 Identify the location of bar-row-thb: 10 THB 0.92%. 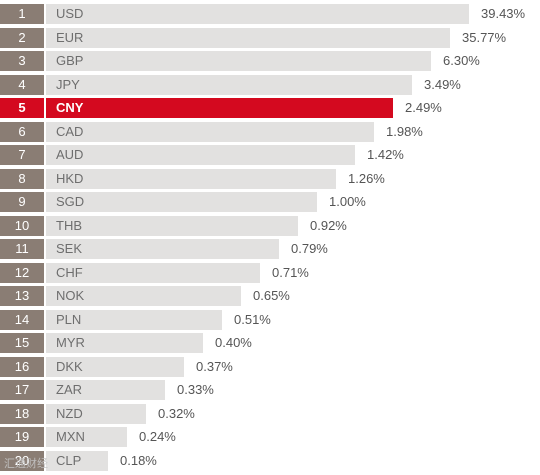
(270, 225).